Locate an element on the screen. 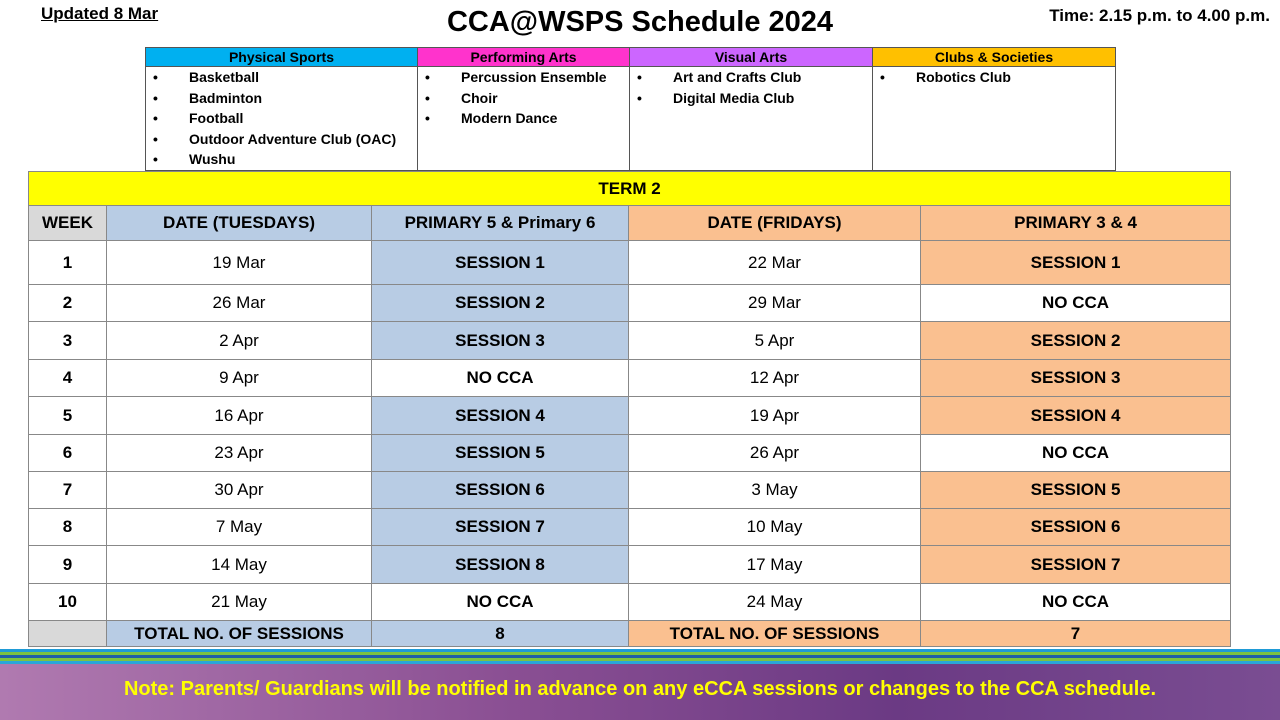 The width and height of the screenshot is (1280, 720). date-tuesday: 23 Apr is located at coordinates (239, 453).